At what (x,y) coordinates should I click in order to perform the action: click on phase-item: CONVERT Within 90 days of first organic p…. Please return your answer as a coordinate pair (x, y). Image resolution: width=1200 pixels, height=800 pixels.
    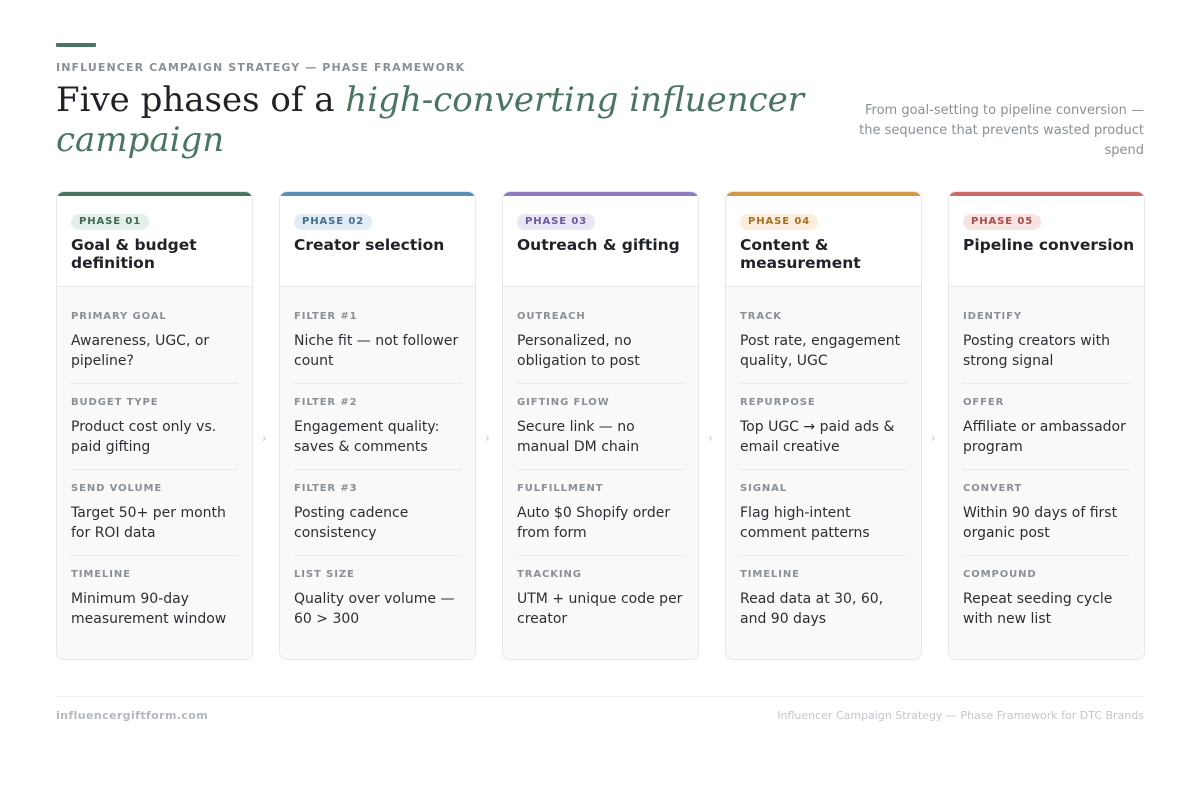
    Looking at the image, I should click on (1046, 513).